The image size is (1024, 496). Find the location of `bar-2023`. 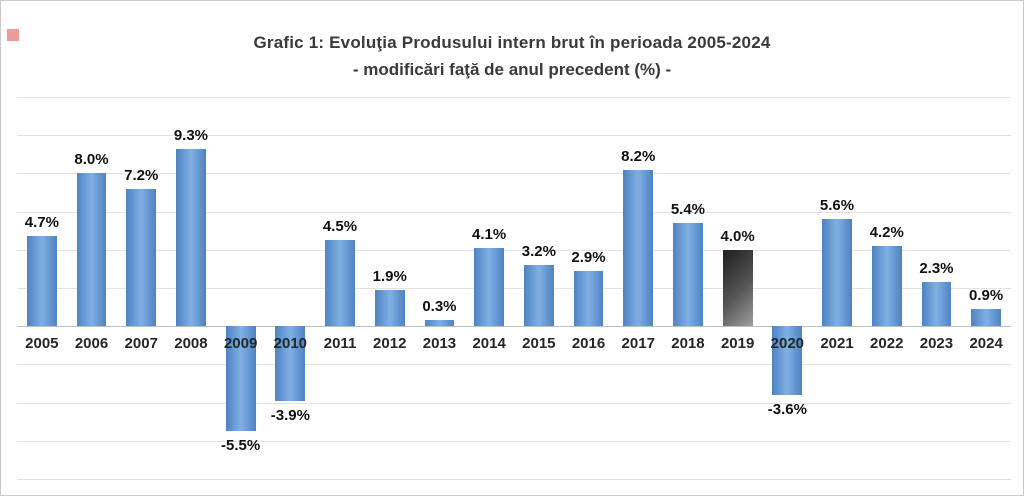

bar-2023 is located at coordinates (936, 304).